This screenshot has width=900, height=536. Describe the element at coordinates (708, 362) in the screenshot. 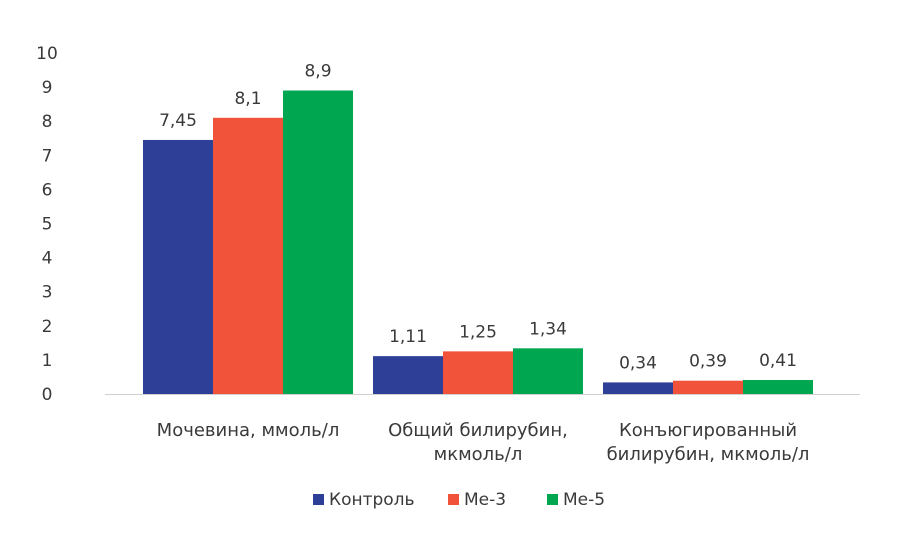

I see `data-label: 0,39` at that location.